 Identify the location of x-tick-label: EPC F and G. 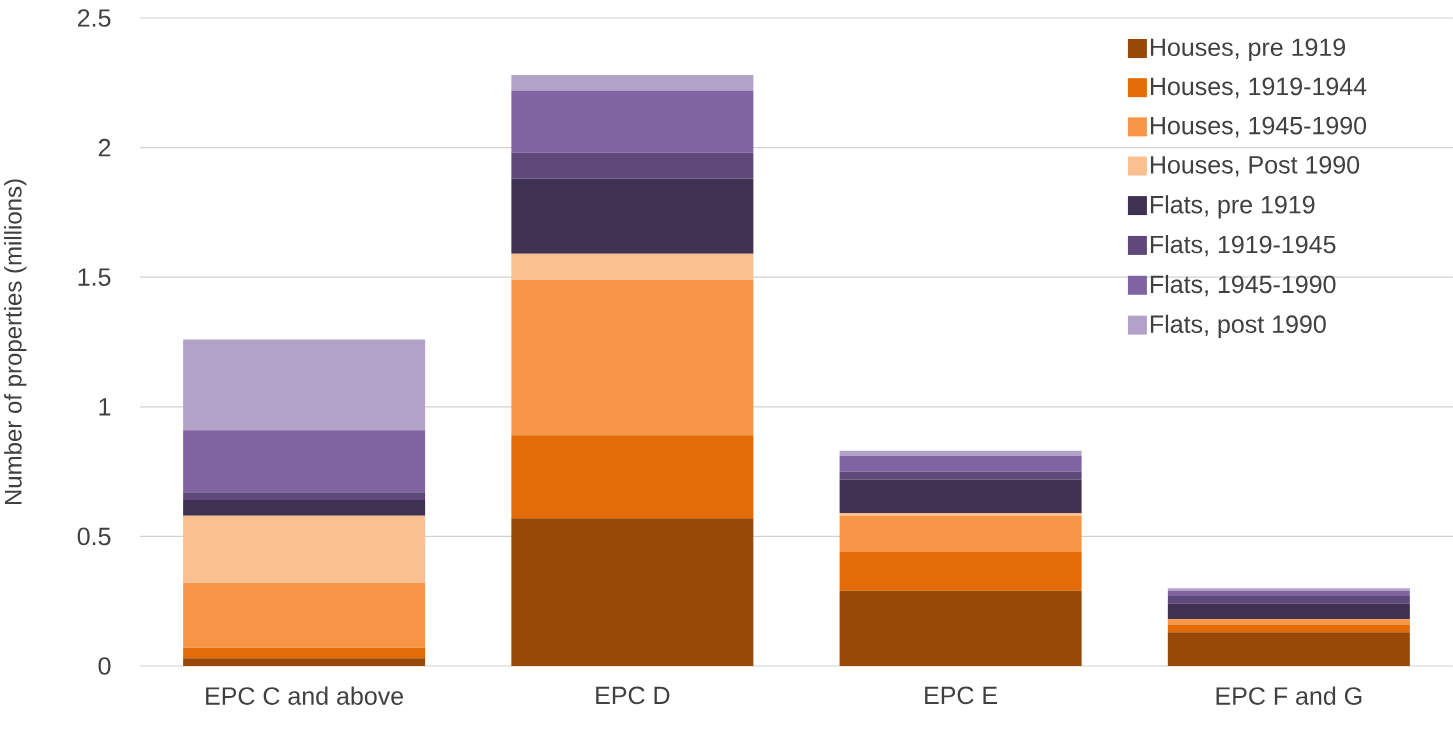
(1289, 695).